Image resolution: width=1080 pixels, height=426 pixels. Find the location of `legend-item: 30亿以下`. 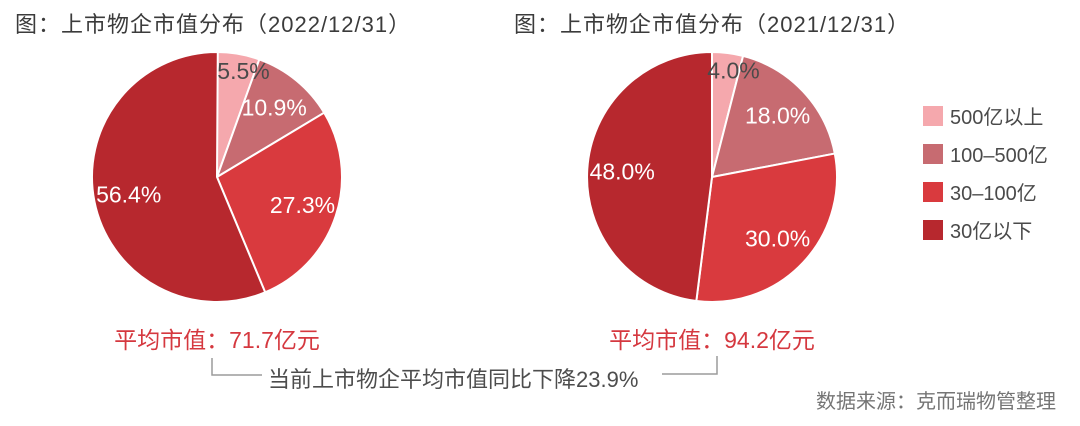

legend-item: 30亿以下 is located at coordinates (985, 229).